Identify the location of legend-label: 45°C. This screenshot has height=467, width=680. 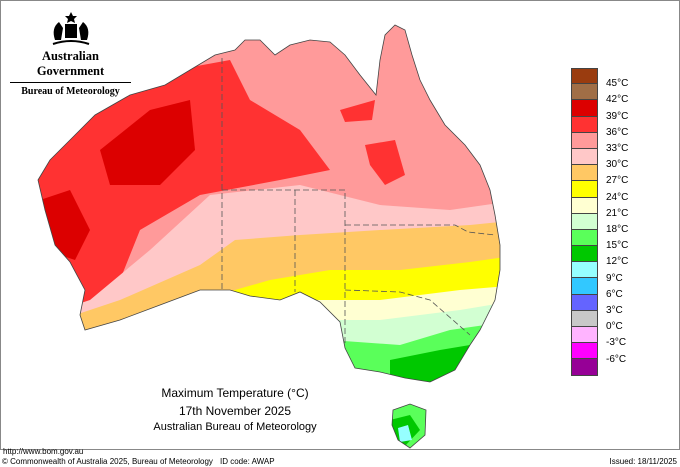
(617, 84).